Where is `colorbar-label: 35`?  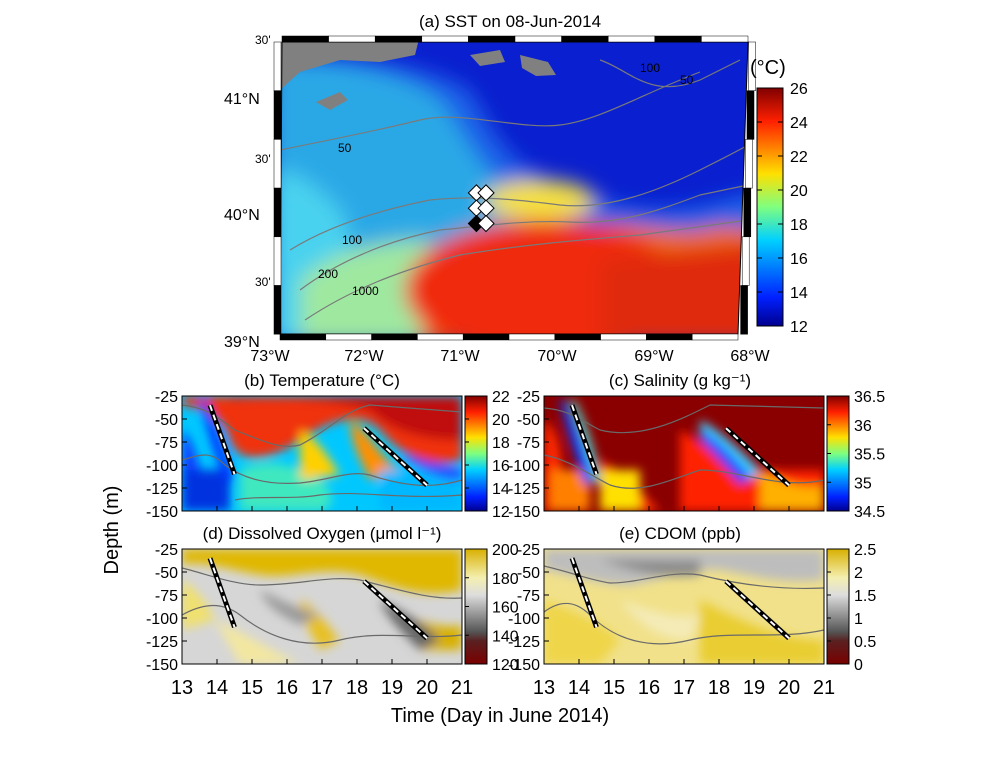
colorbar-label: 35 is located at coordinates (863, 483).